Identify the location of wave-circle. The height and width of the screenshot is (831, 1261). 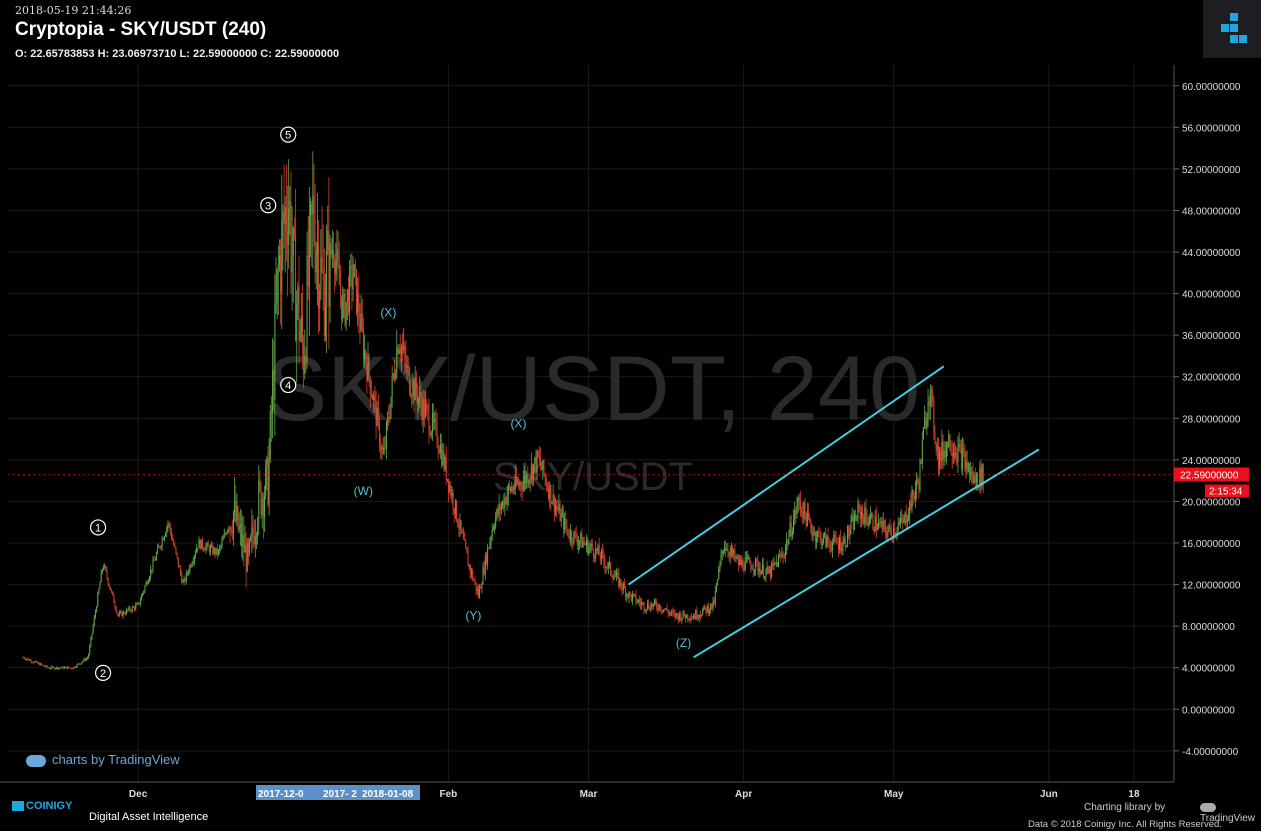
(268, 205).